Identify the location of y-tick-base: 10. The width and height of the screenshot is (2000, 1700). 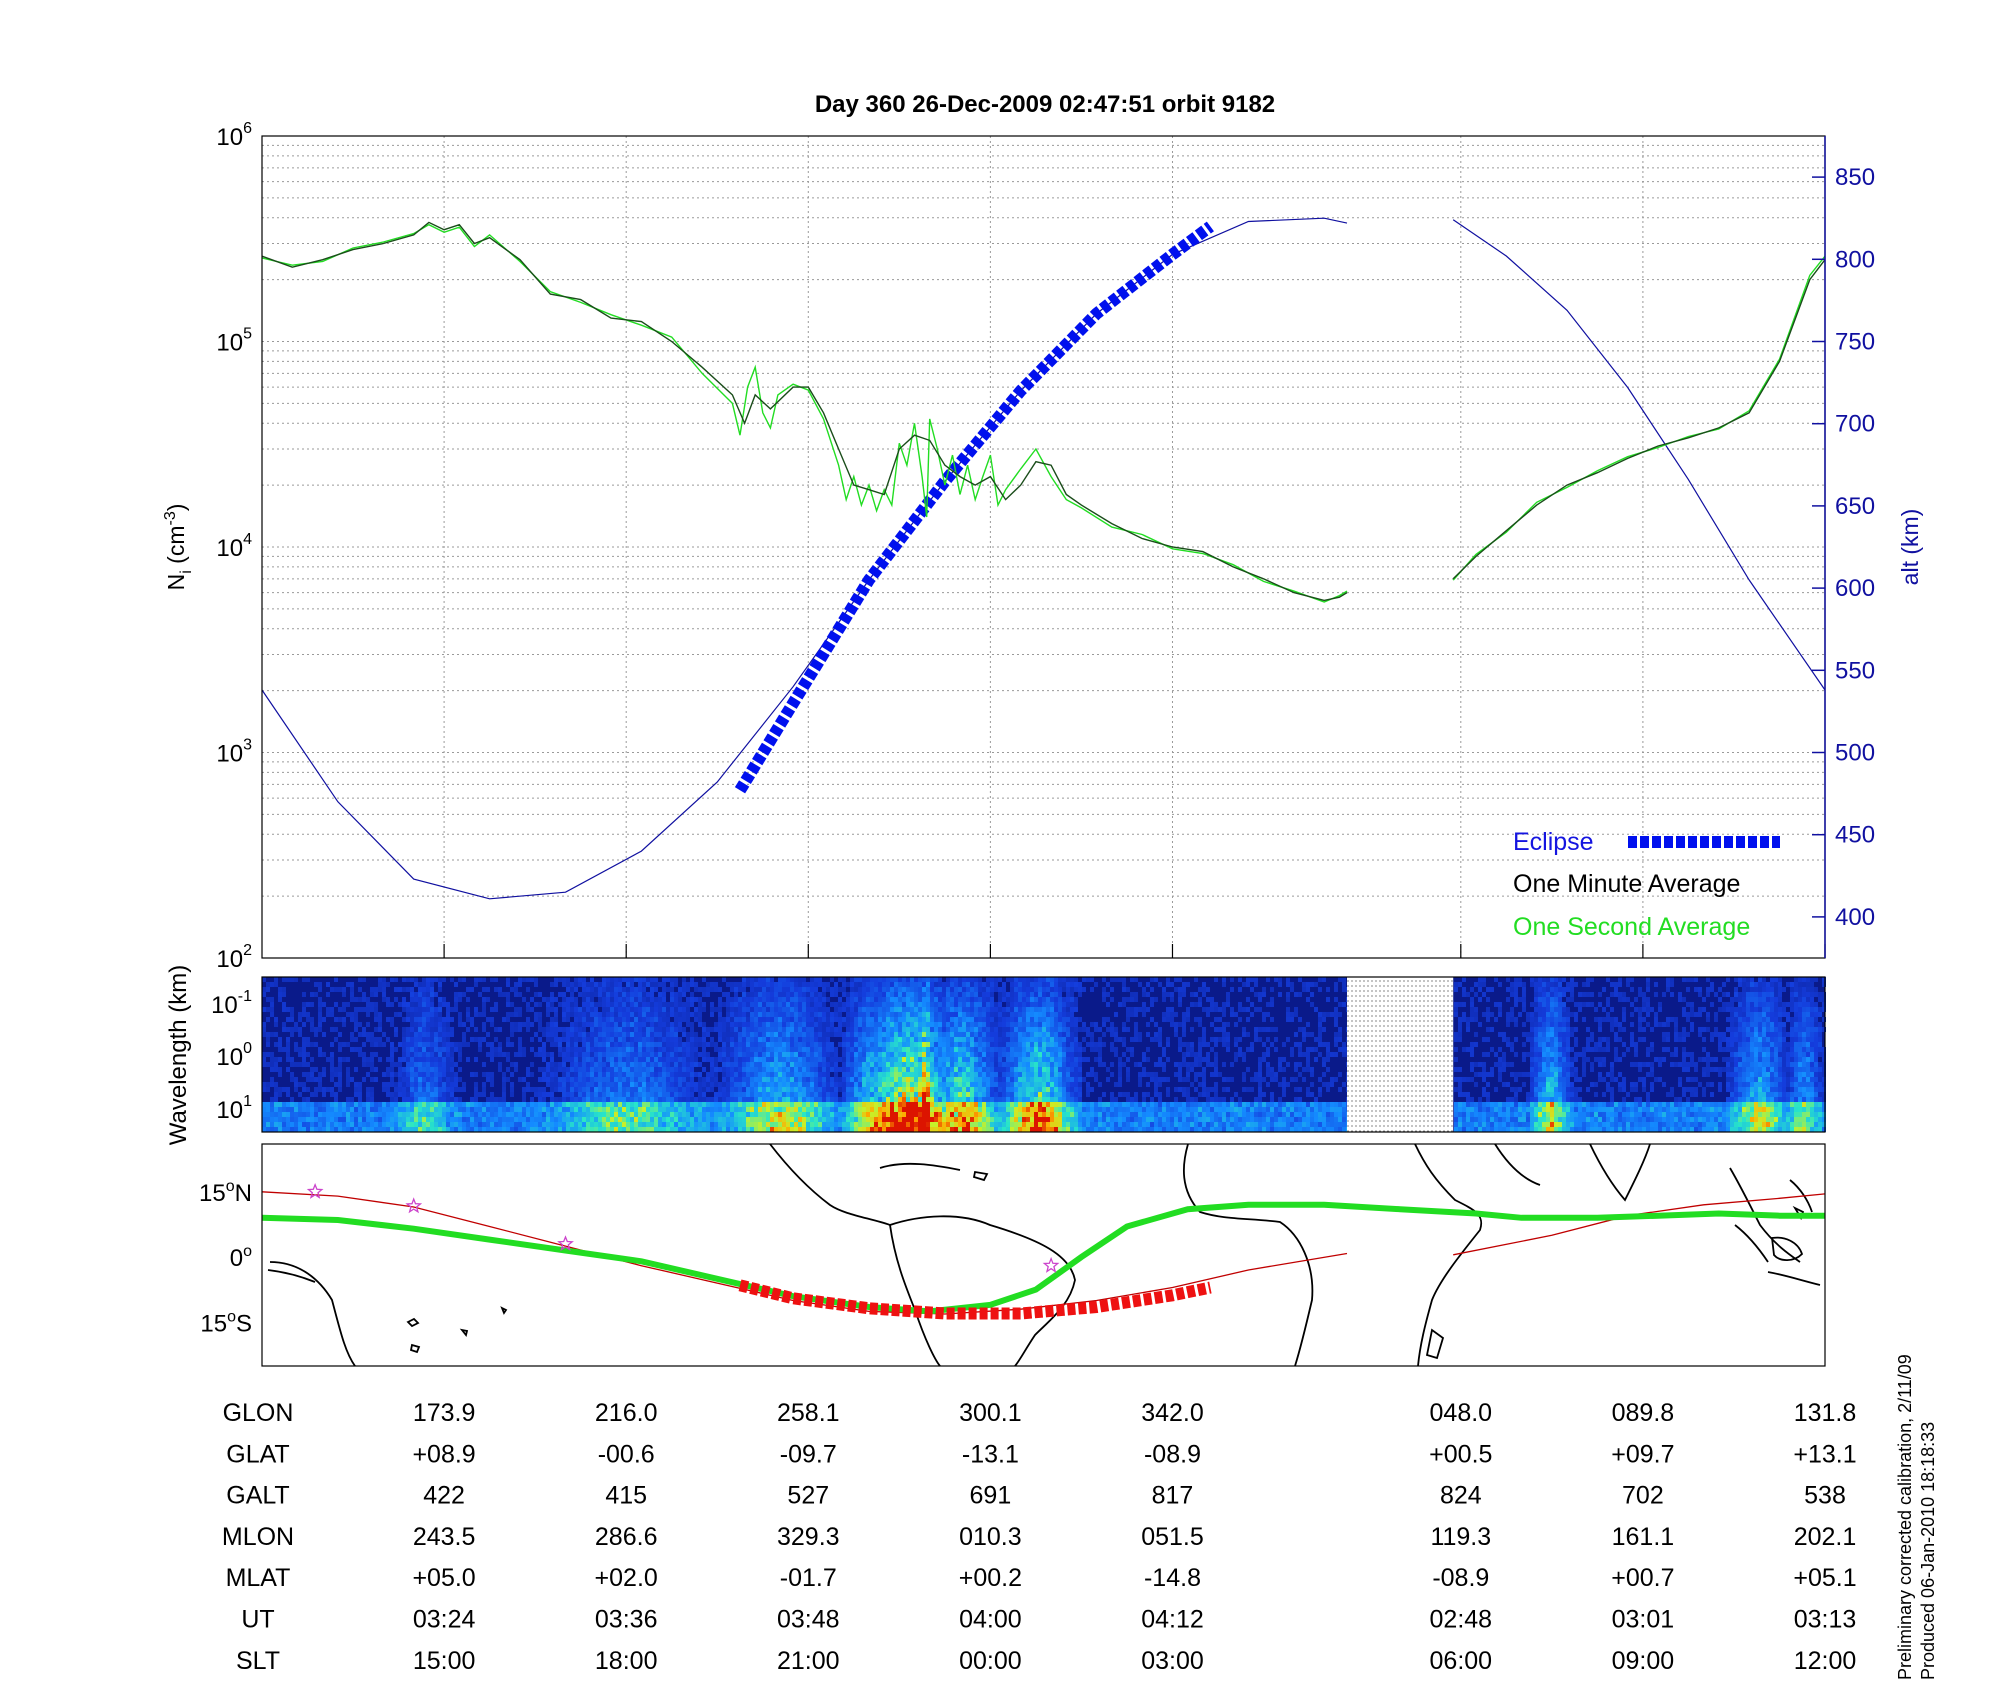
(229, 137).